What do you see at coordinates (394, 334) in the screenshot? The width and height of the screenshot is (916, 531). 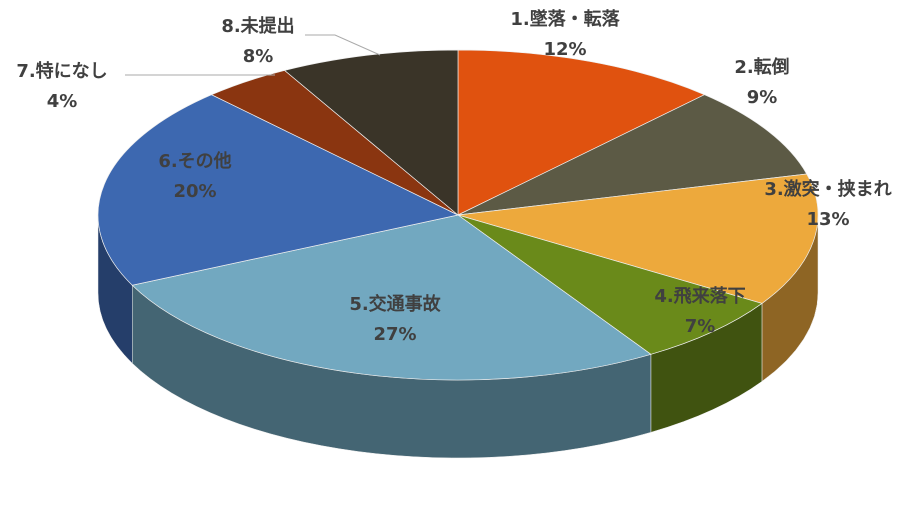 I see `value-label: 27%` at bounding box center [394, 334].